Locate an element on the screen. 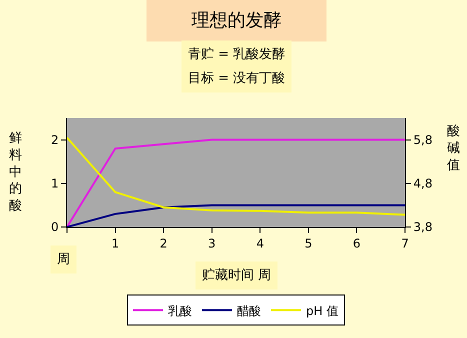  x-tick-label: 7 is located at coordinates (405, 243).